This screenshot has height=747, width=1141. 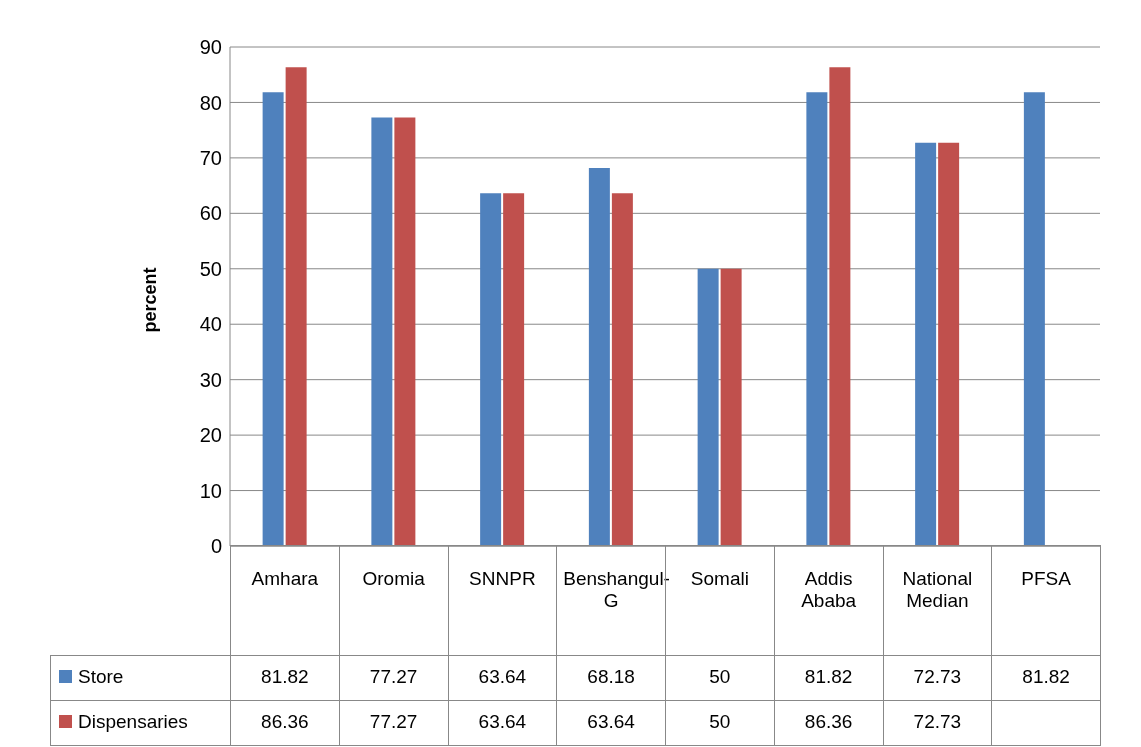 What do you see at coordinates (210, 157) in the screenshot?
I see `y-tick-label: 70` at bounding box center [210, 157].